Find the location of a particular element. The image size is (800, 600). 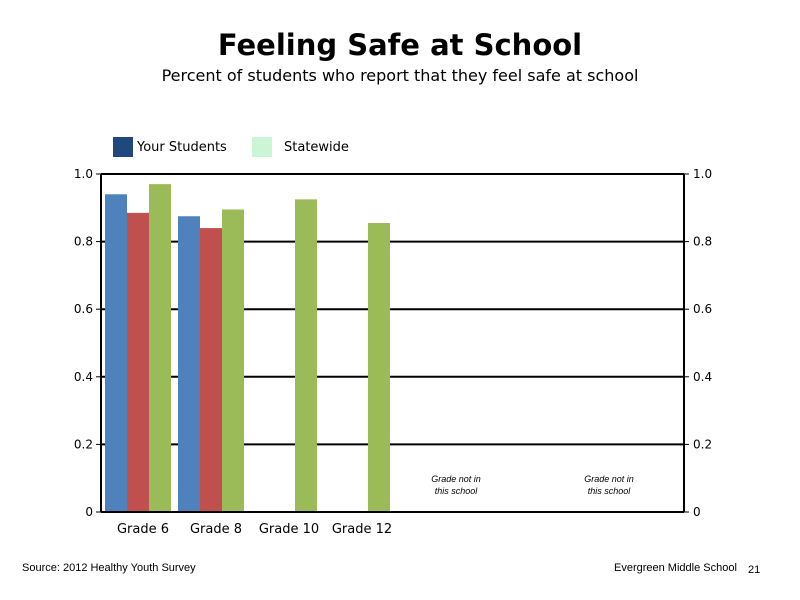

x-tick-label: Grade 6 is located at coordinates (143, 529).